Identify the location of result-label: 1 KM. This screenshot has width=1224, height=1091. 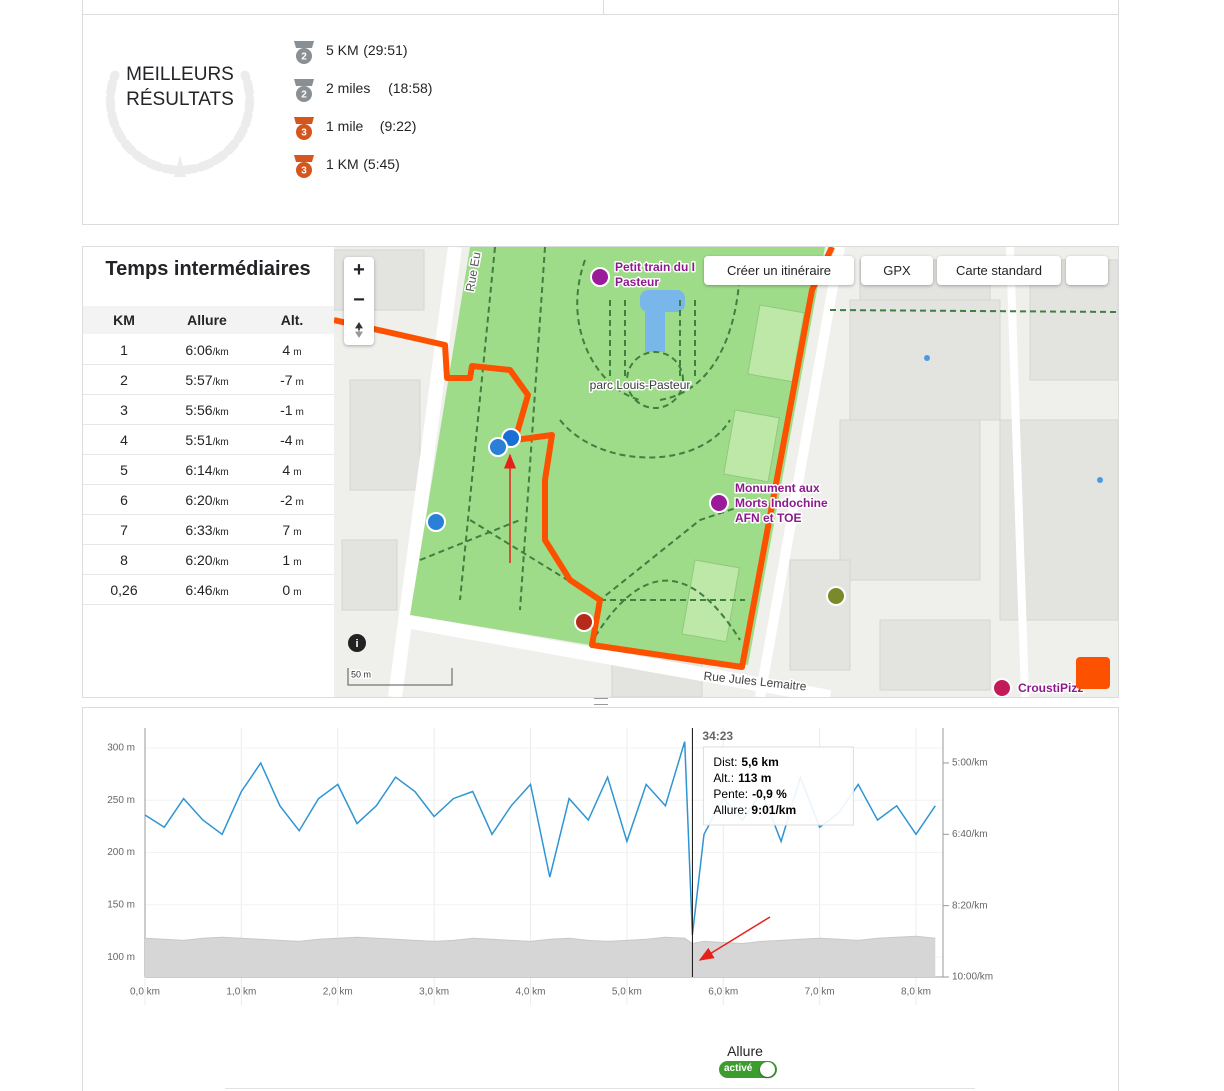
(342, 164).